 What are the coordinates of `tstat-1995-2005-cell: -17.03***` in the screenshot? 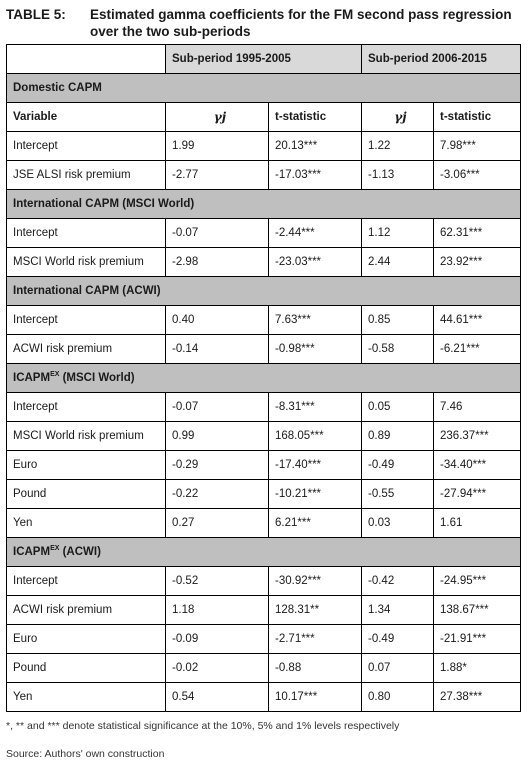 It's located at (315, 175).